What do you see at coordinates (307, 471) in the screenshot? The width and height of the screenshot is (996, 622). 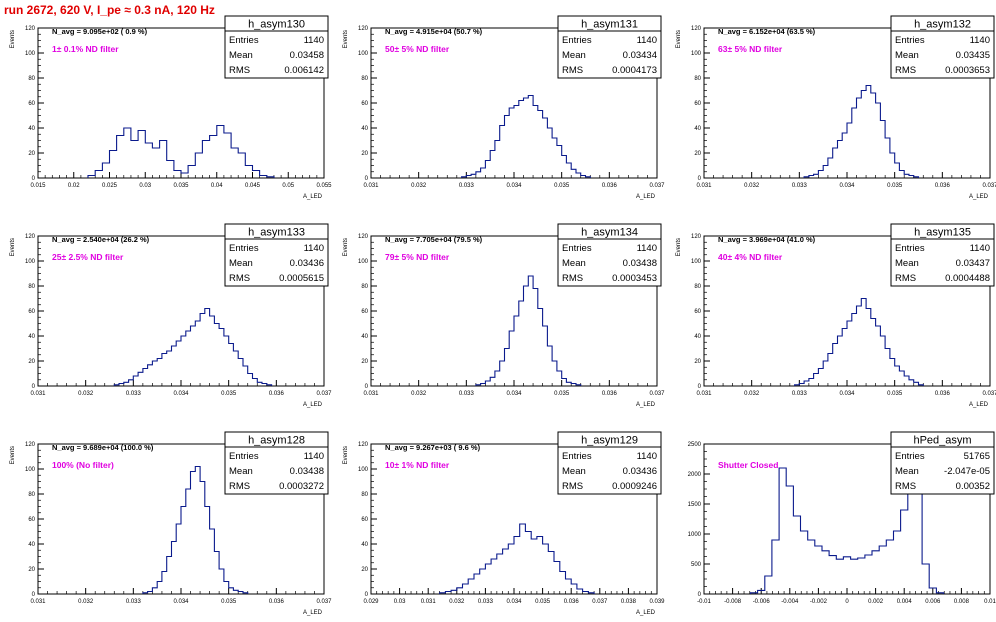 I see `stats-value-mean: 0.03438` at bounding box center [307, 471].